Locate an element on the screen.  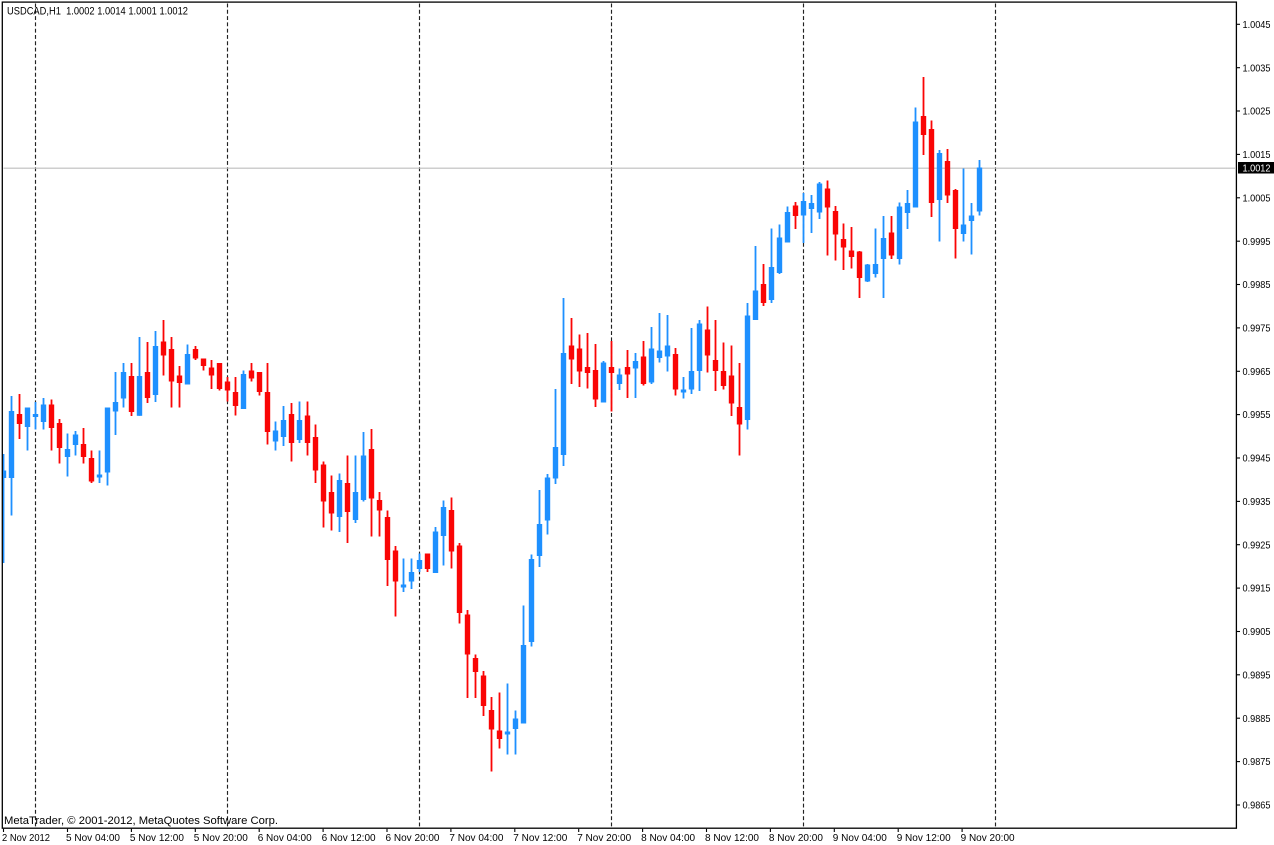
svg-text: 1.0012 is located at coordinates (1257, 168).